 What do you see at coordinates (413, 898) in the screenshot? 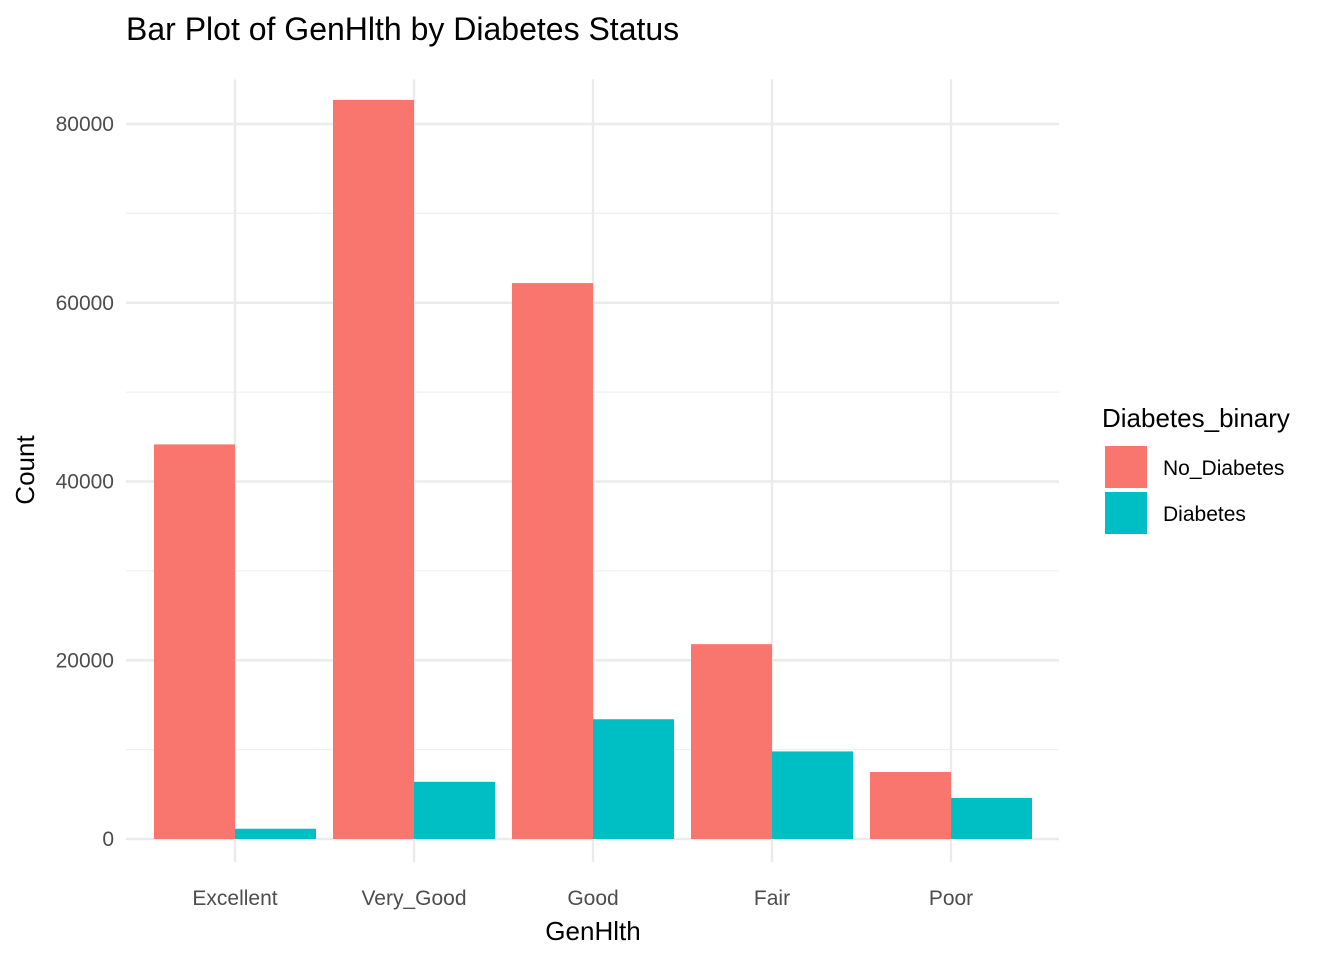
I see `x-tick-label: Very_Good` at bounding box center [413, 898].